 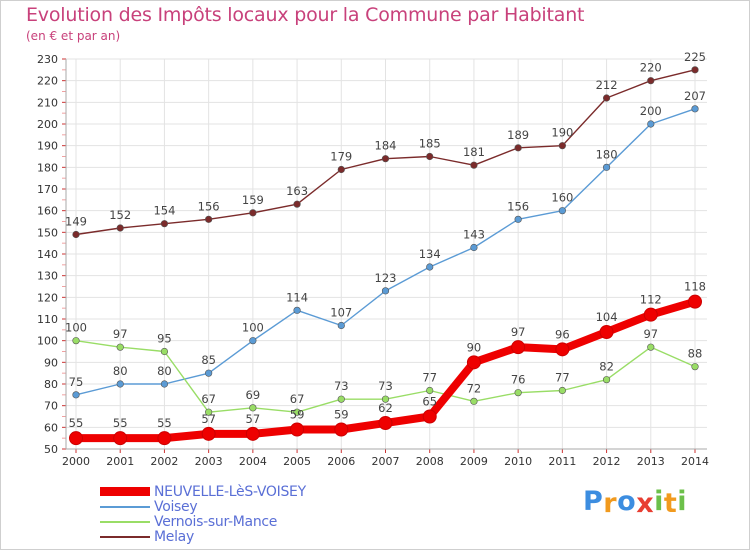 What do you see at coordinates (174, 536) in the screenshot?
I see `legend-label: Melay` at bounding box center [174, 536].